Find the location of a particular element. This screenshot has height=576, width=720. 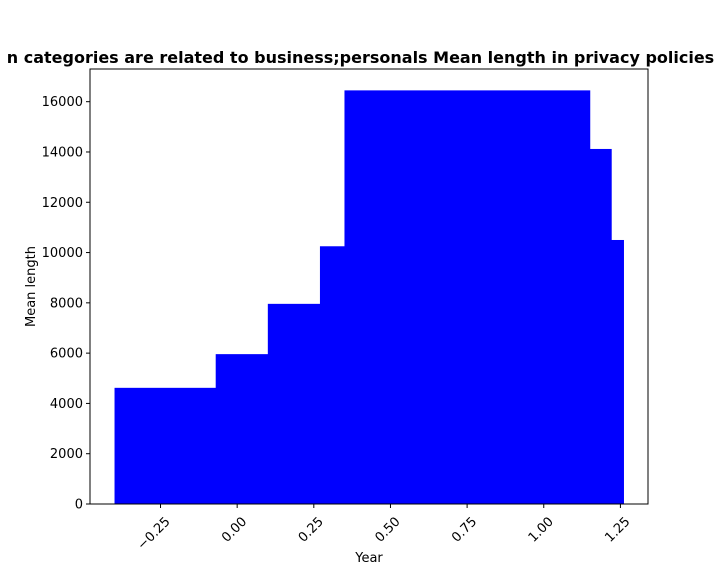

x-tick-label: 1.25 is located at coordinates (617, 529).